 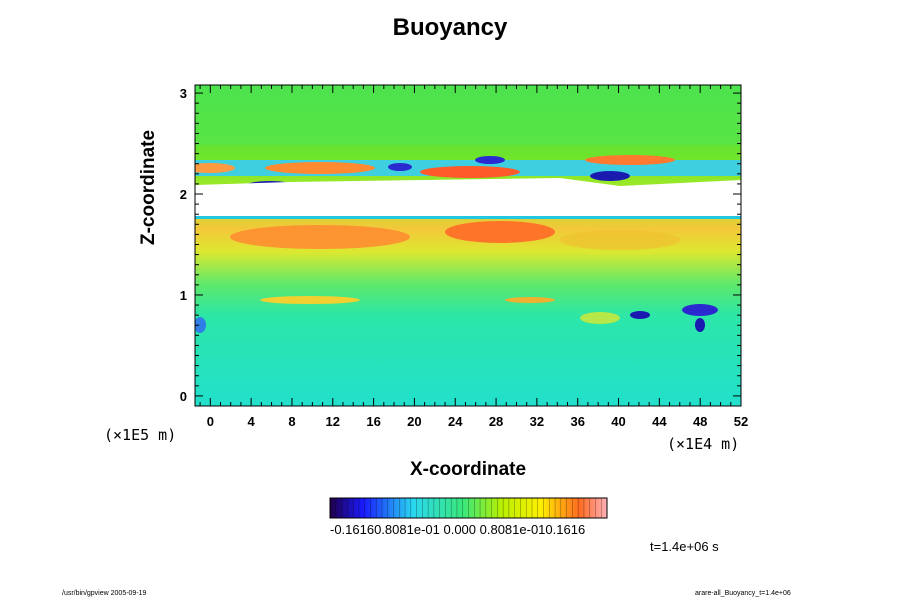 What do you see at coordinates (577, 421) in the screenshot?
I see `x-tick-label: 36` at bounding box center [577, 421].